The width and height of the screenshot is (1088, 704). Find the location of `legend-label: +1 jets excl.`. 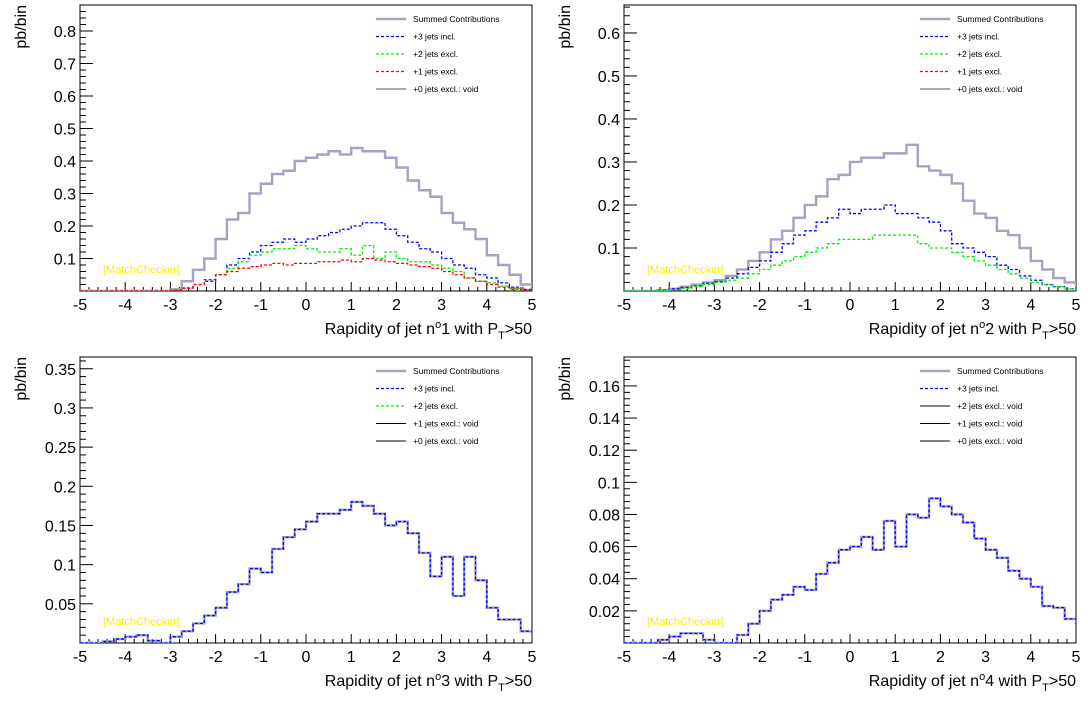

legend-label: +1 jets excl. is located at coordinates (979, 72).